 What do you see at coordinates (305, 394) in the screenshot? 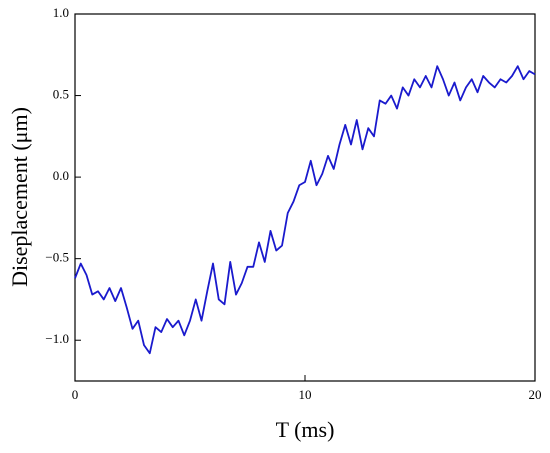
I see `x-tick-label: 10` at bounding box center [305, 394].